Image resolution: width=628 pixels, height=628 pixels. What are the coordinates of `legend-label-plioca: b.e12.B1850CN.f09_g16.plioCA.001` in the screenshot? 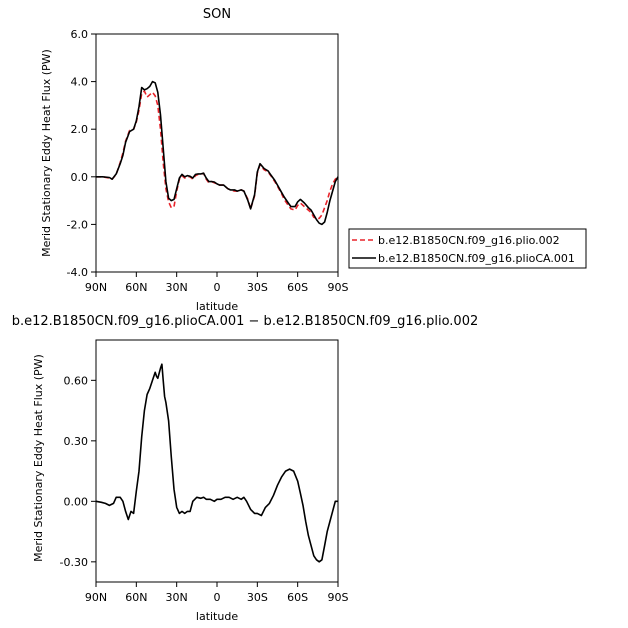 It's located at (476, 258).